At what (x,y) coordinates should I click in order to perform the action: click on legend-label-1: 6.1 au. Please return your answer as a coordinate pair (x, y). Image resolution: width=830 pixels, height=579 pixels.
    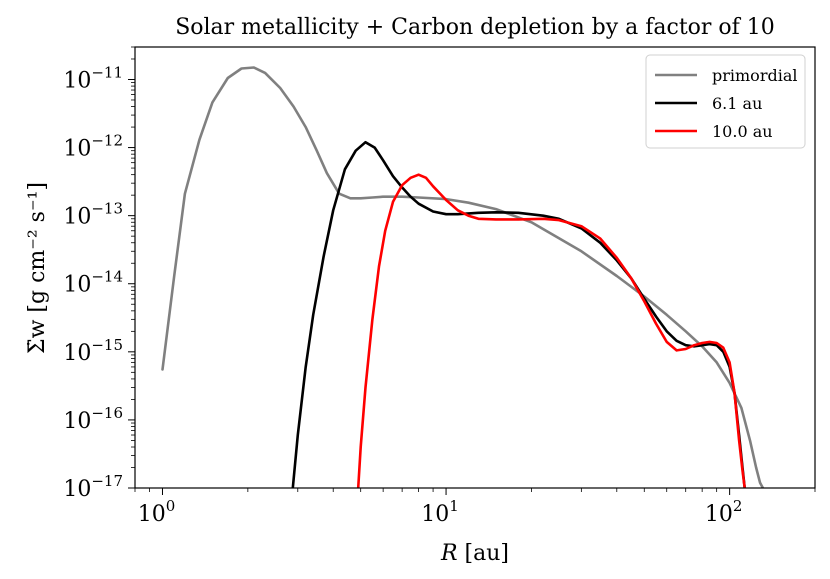
    Looking at the image, I should click on (737, 103).